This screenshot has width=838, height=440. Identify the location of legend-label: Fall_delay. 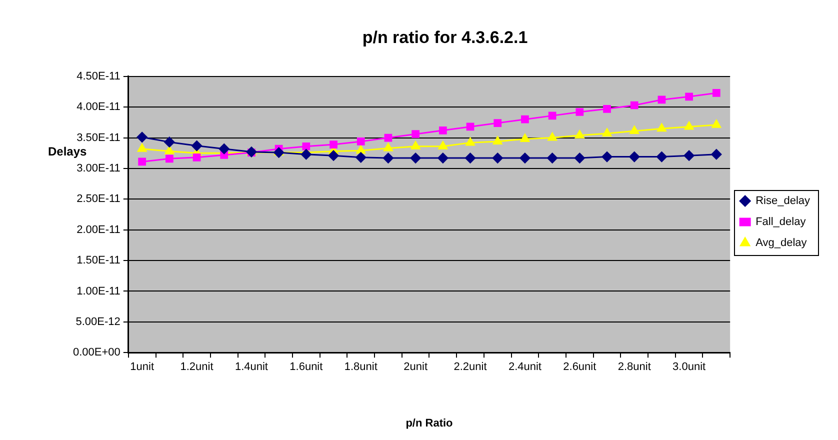
(781, 222).